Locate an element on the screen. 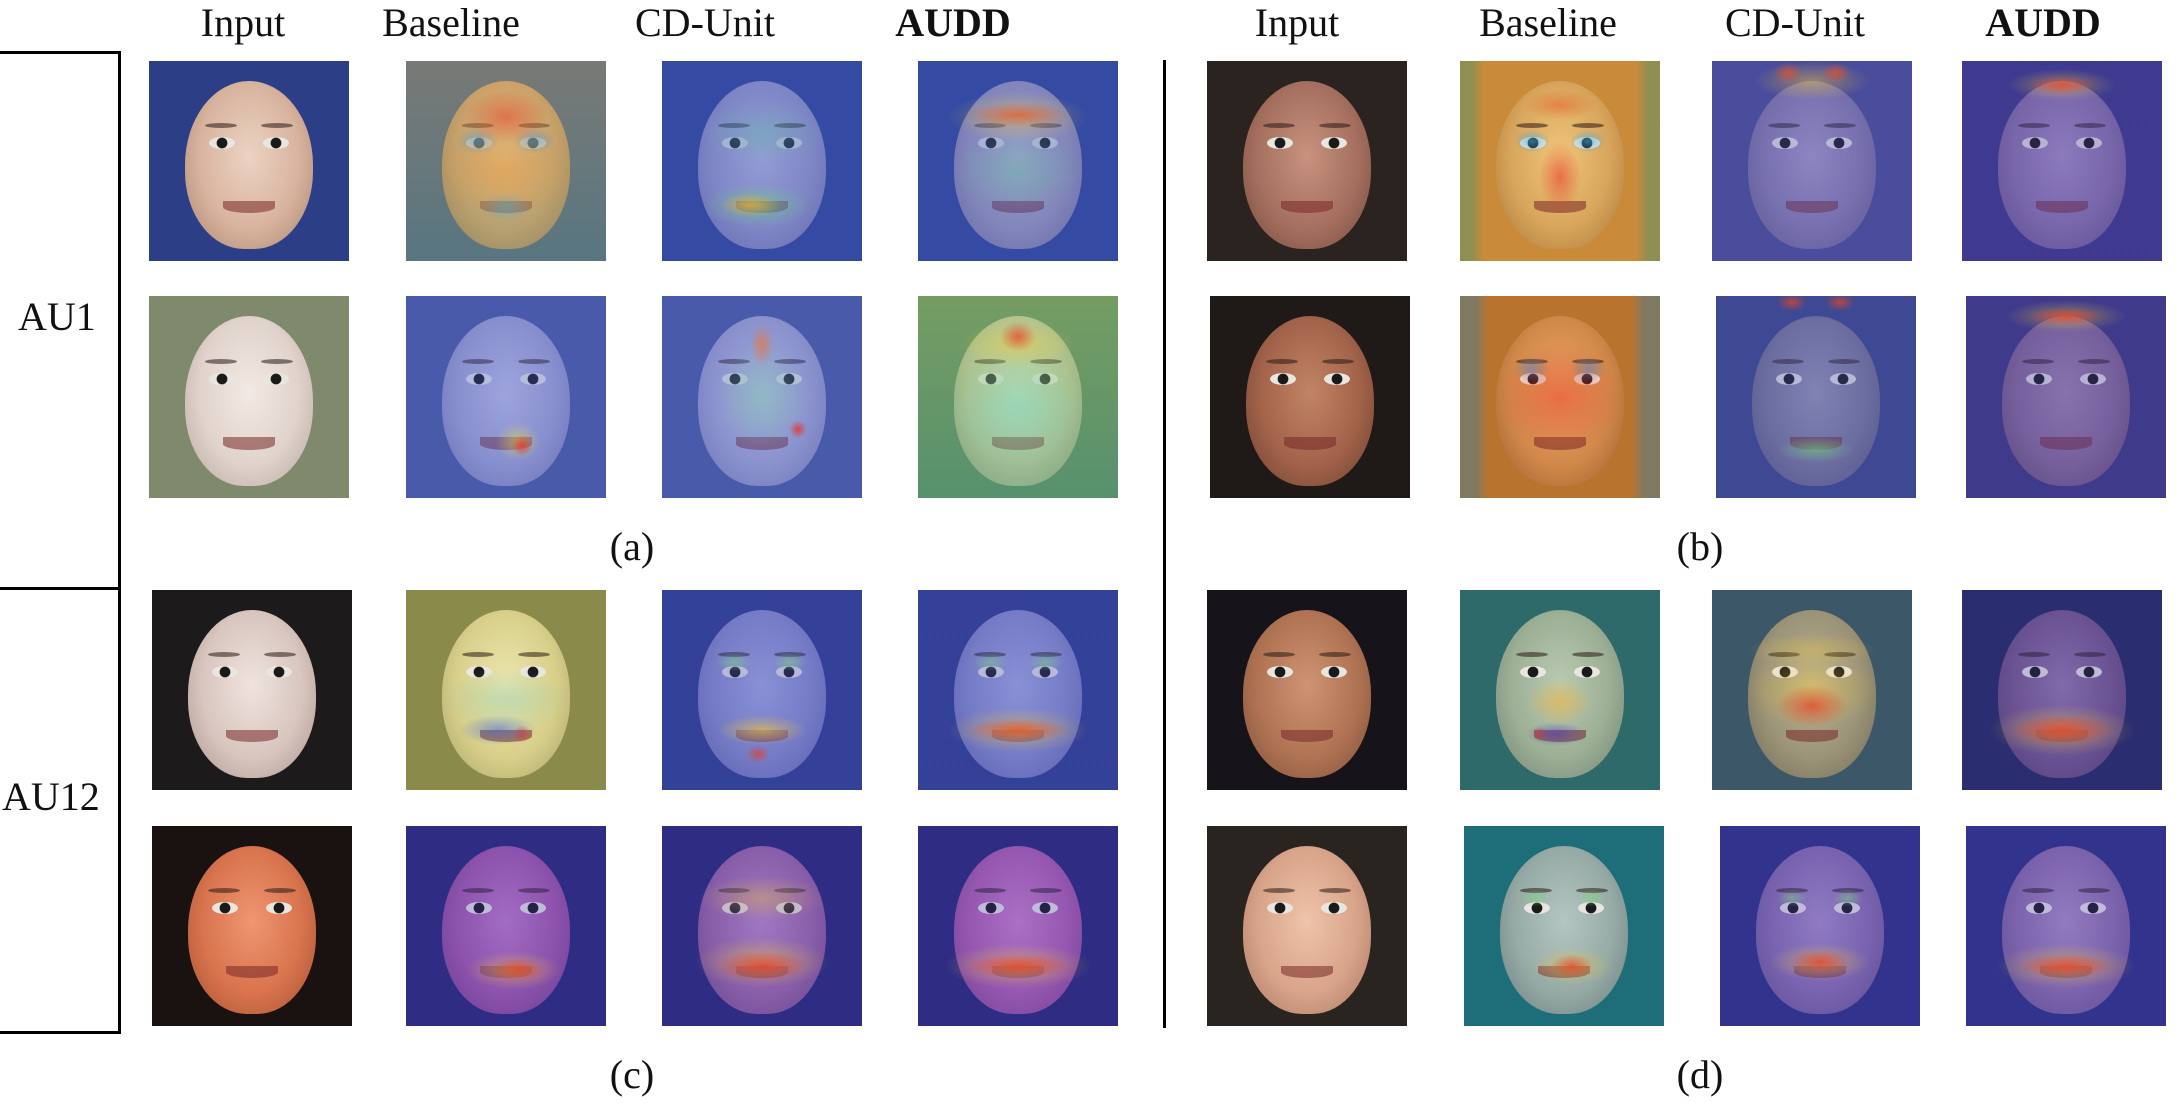  col-header-left-audd: AUDD is located at coordinates (953, 22).